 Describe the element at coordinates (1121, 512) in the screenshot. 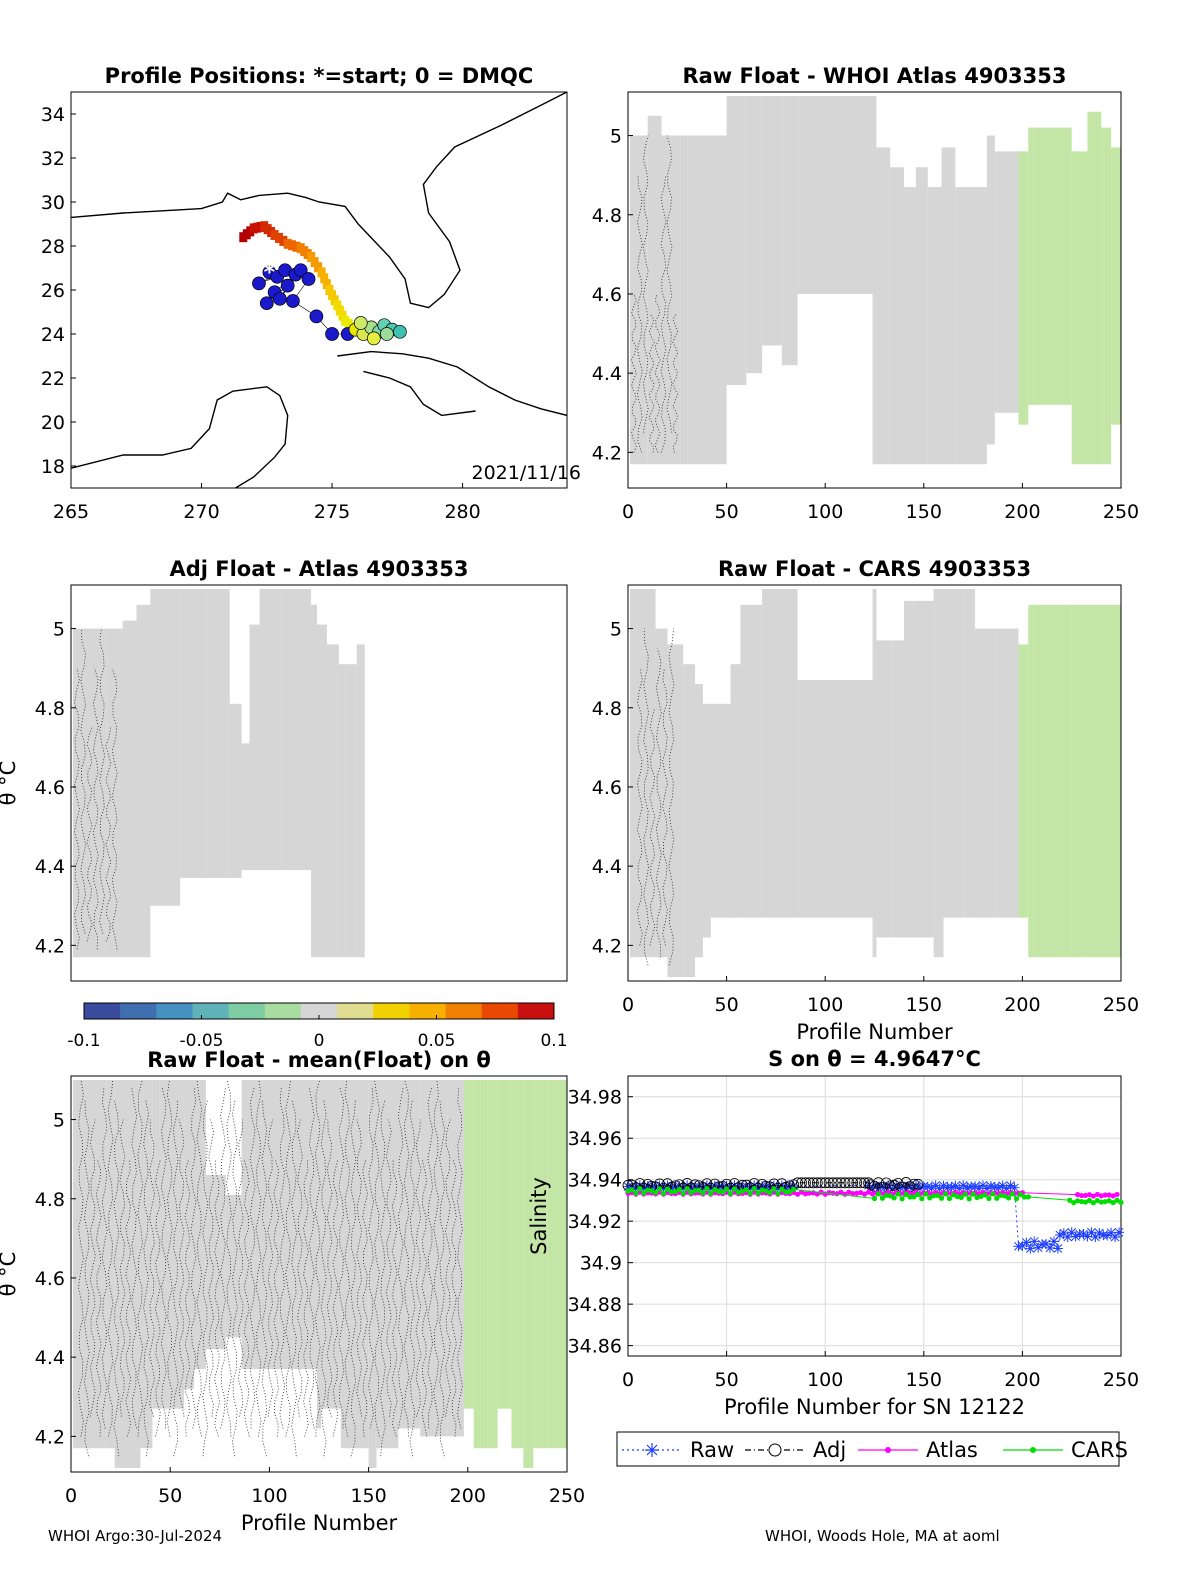

I see `whoi-xtick-label: 250` at that location.